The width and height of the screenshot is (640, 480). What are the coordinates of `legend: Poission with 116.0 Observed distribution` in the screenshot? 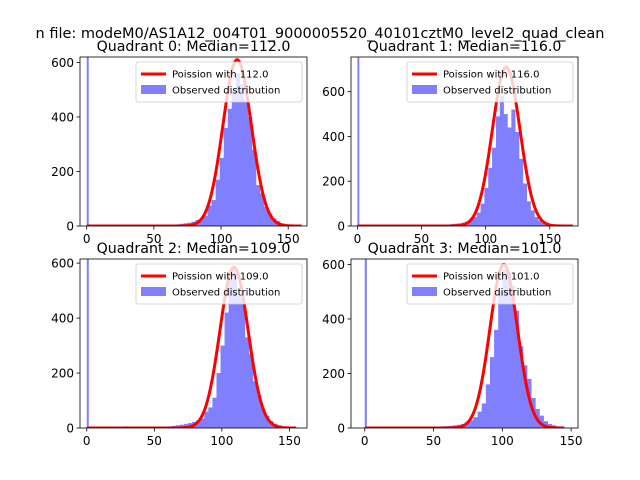 It's located at (490, 82).